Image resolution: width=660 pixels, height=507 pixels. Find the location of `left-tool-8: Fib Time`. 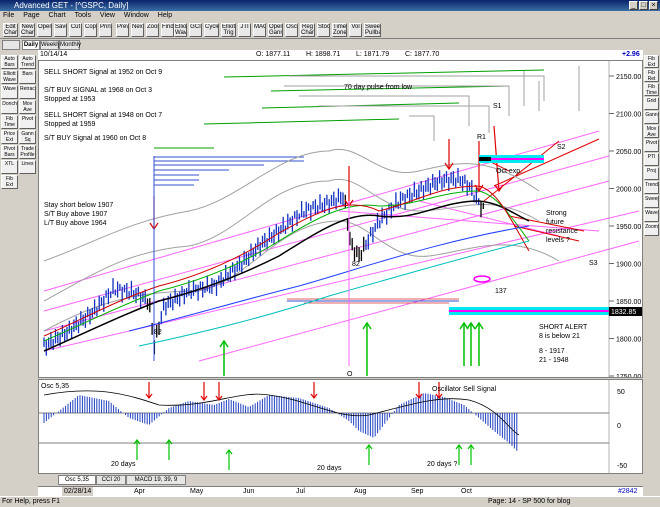

left-tool-8: Fib Time is located at coordinates (9, 122).